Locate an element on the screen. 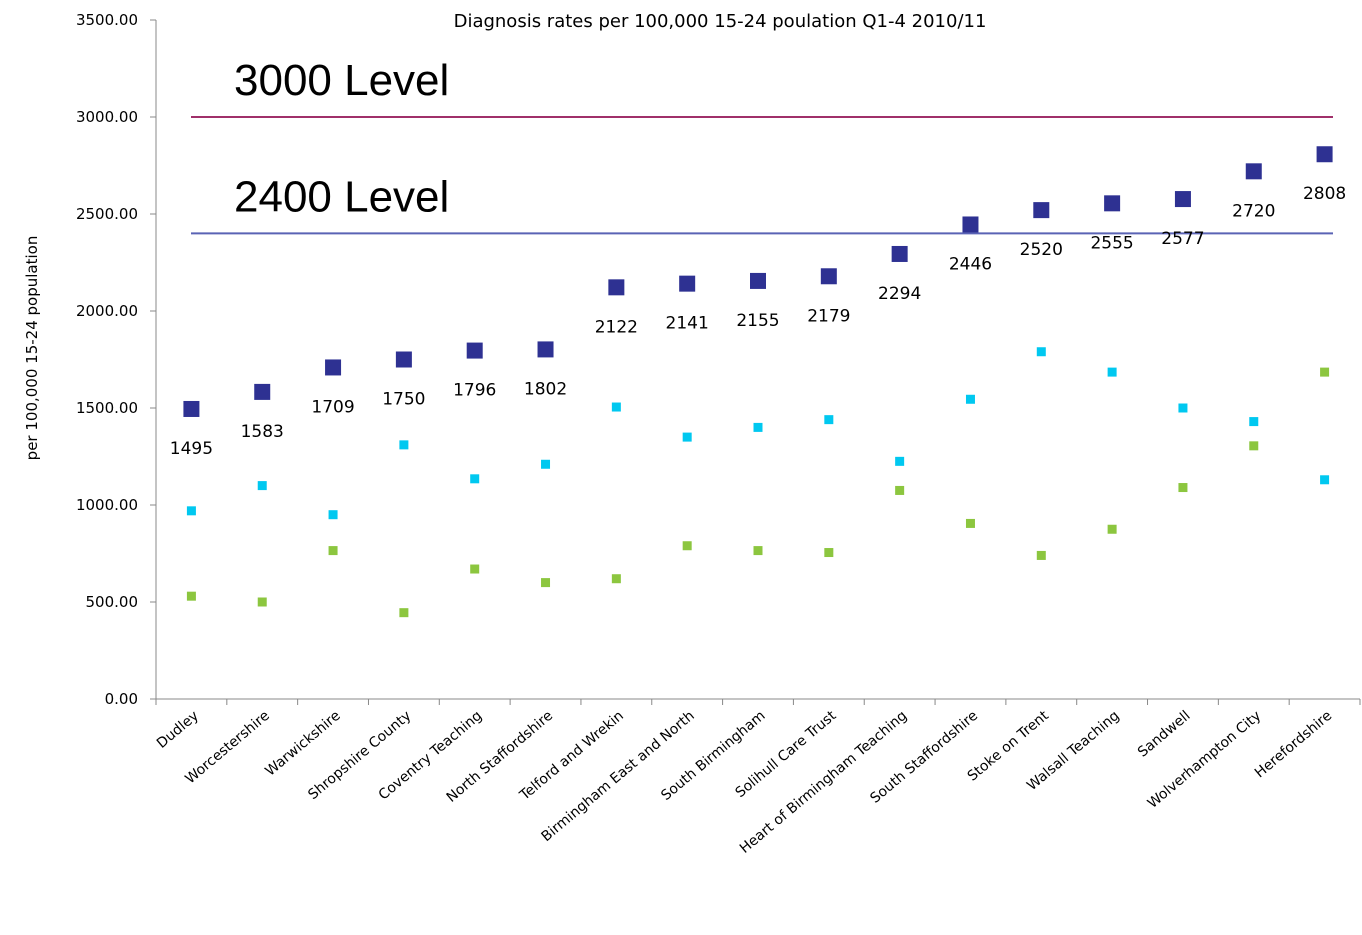 This screenshot has height=935, width=1362. x-tick-label: Dudley is located at coordinates (178, 730).